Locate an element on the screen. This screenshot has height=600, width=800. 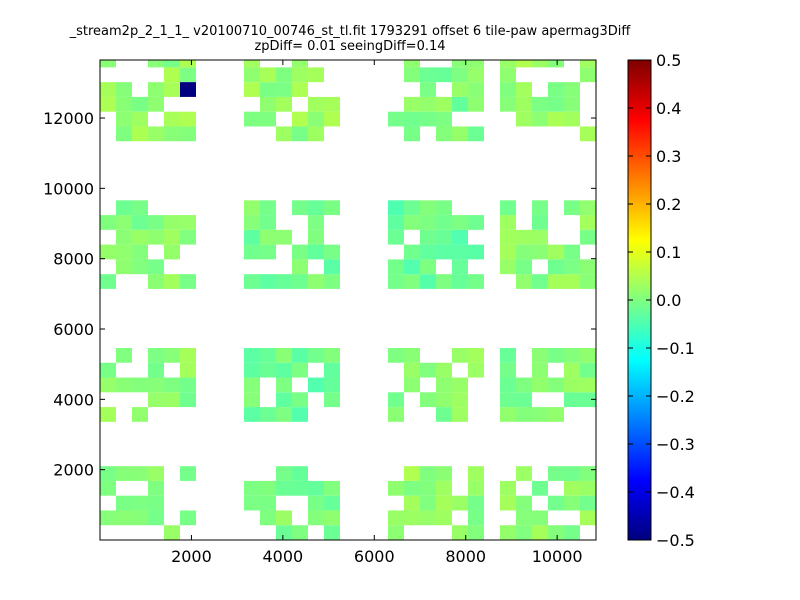
y-tick-label: 6000 is located at coordinates (73, 329).